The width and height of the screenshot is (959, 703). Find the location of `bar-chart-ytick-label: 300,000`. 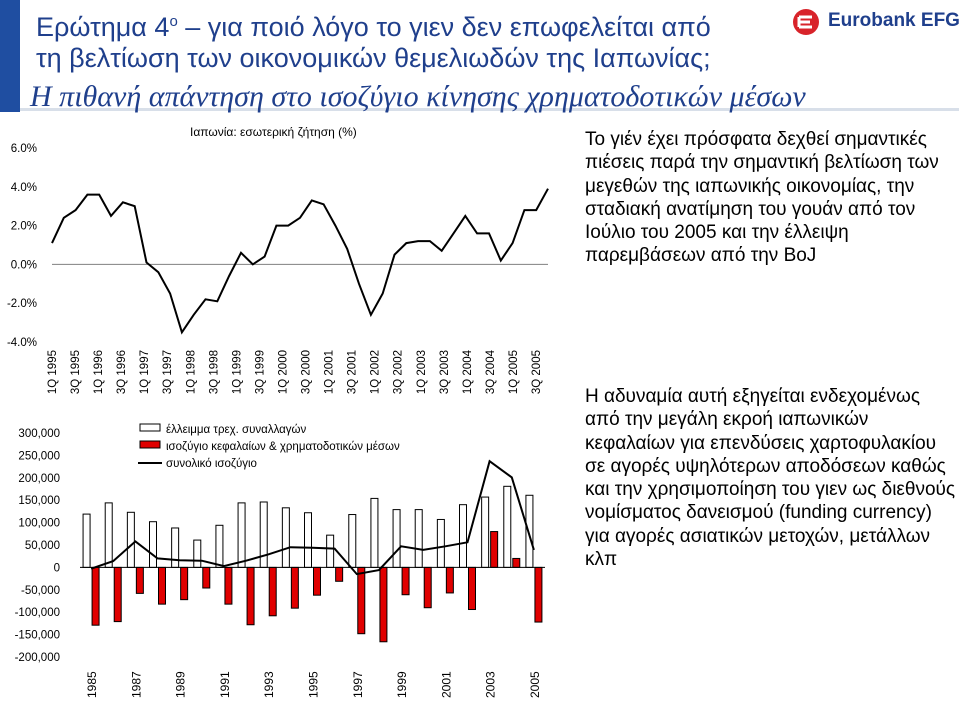

bar-chart-ytick-label: 300,000 is located at coordinates (39, 434).